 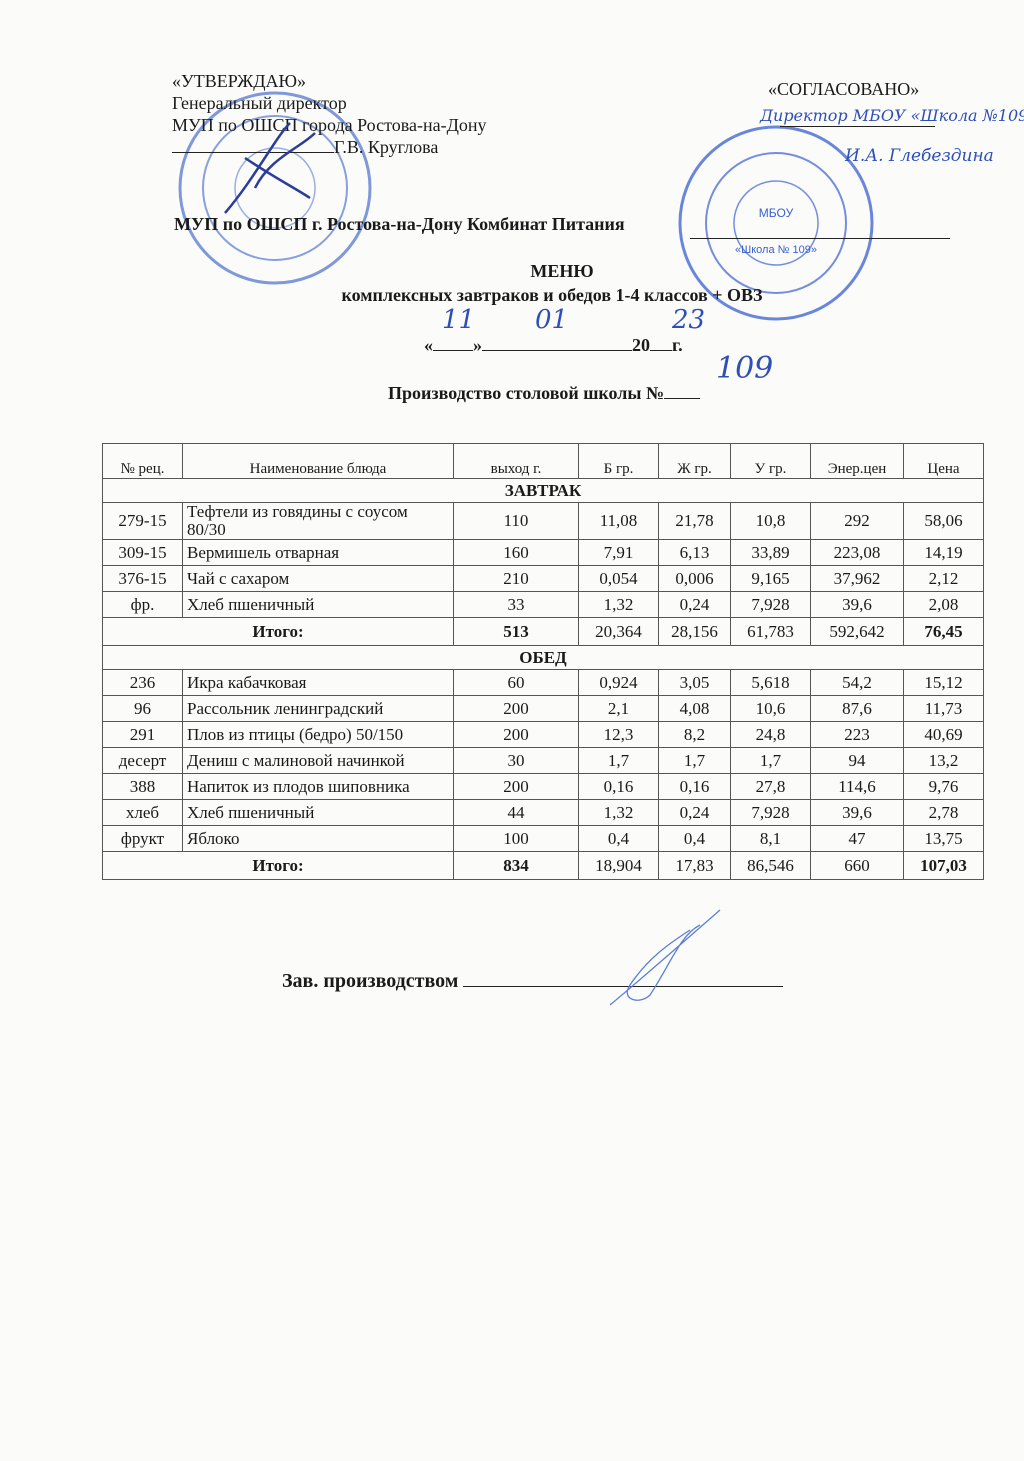 I want to click on school-line: Производство столовой школы №, so click(x=544, y=393).